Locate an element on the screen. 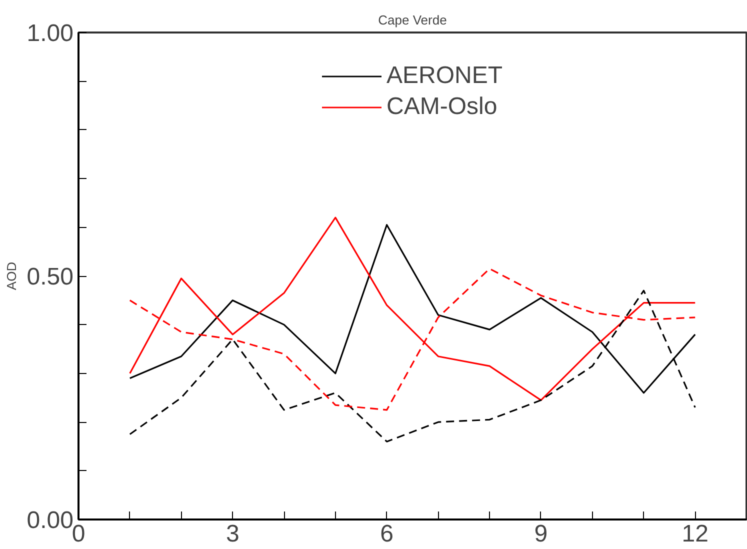  x-tick-label: 0 is located at coordinates (79, 534).